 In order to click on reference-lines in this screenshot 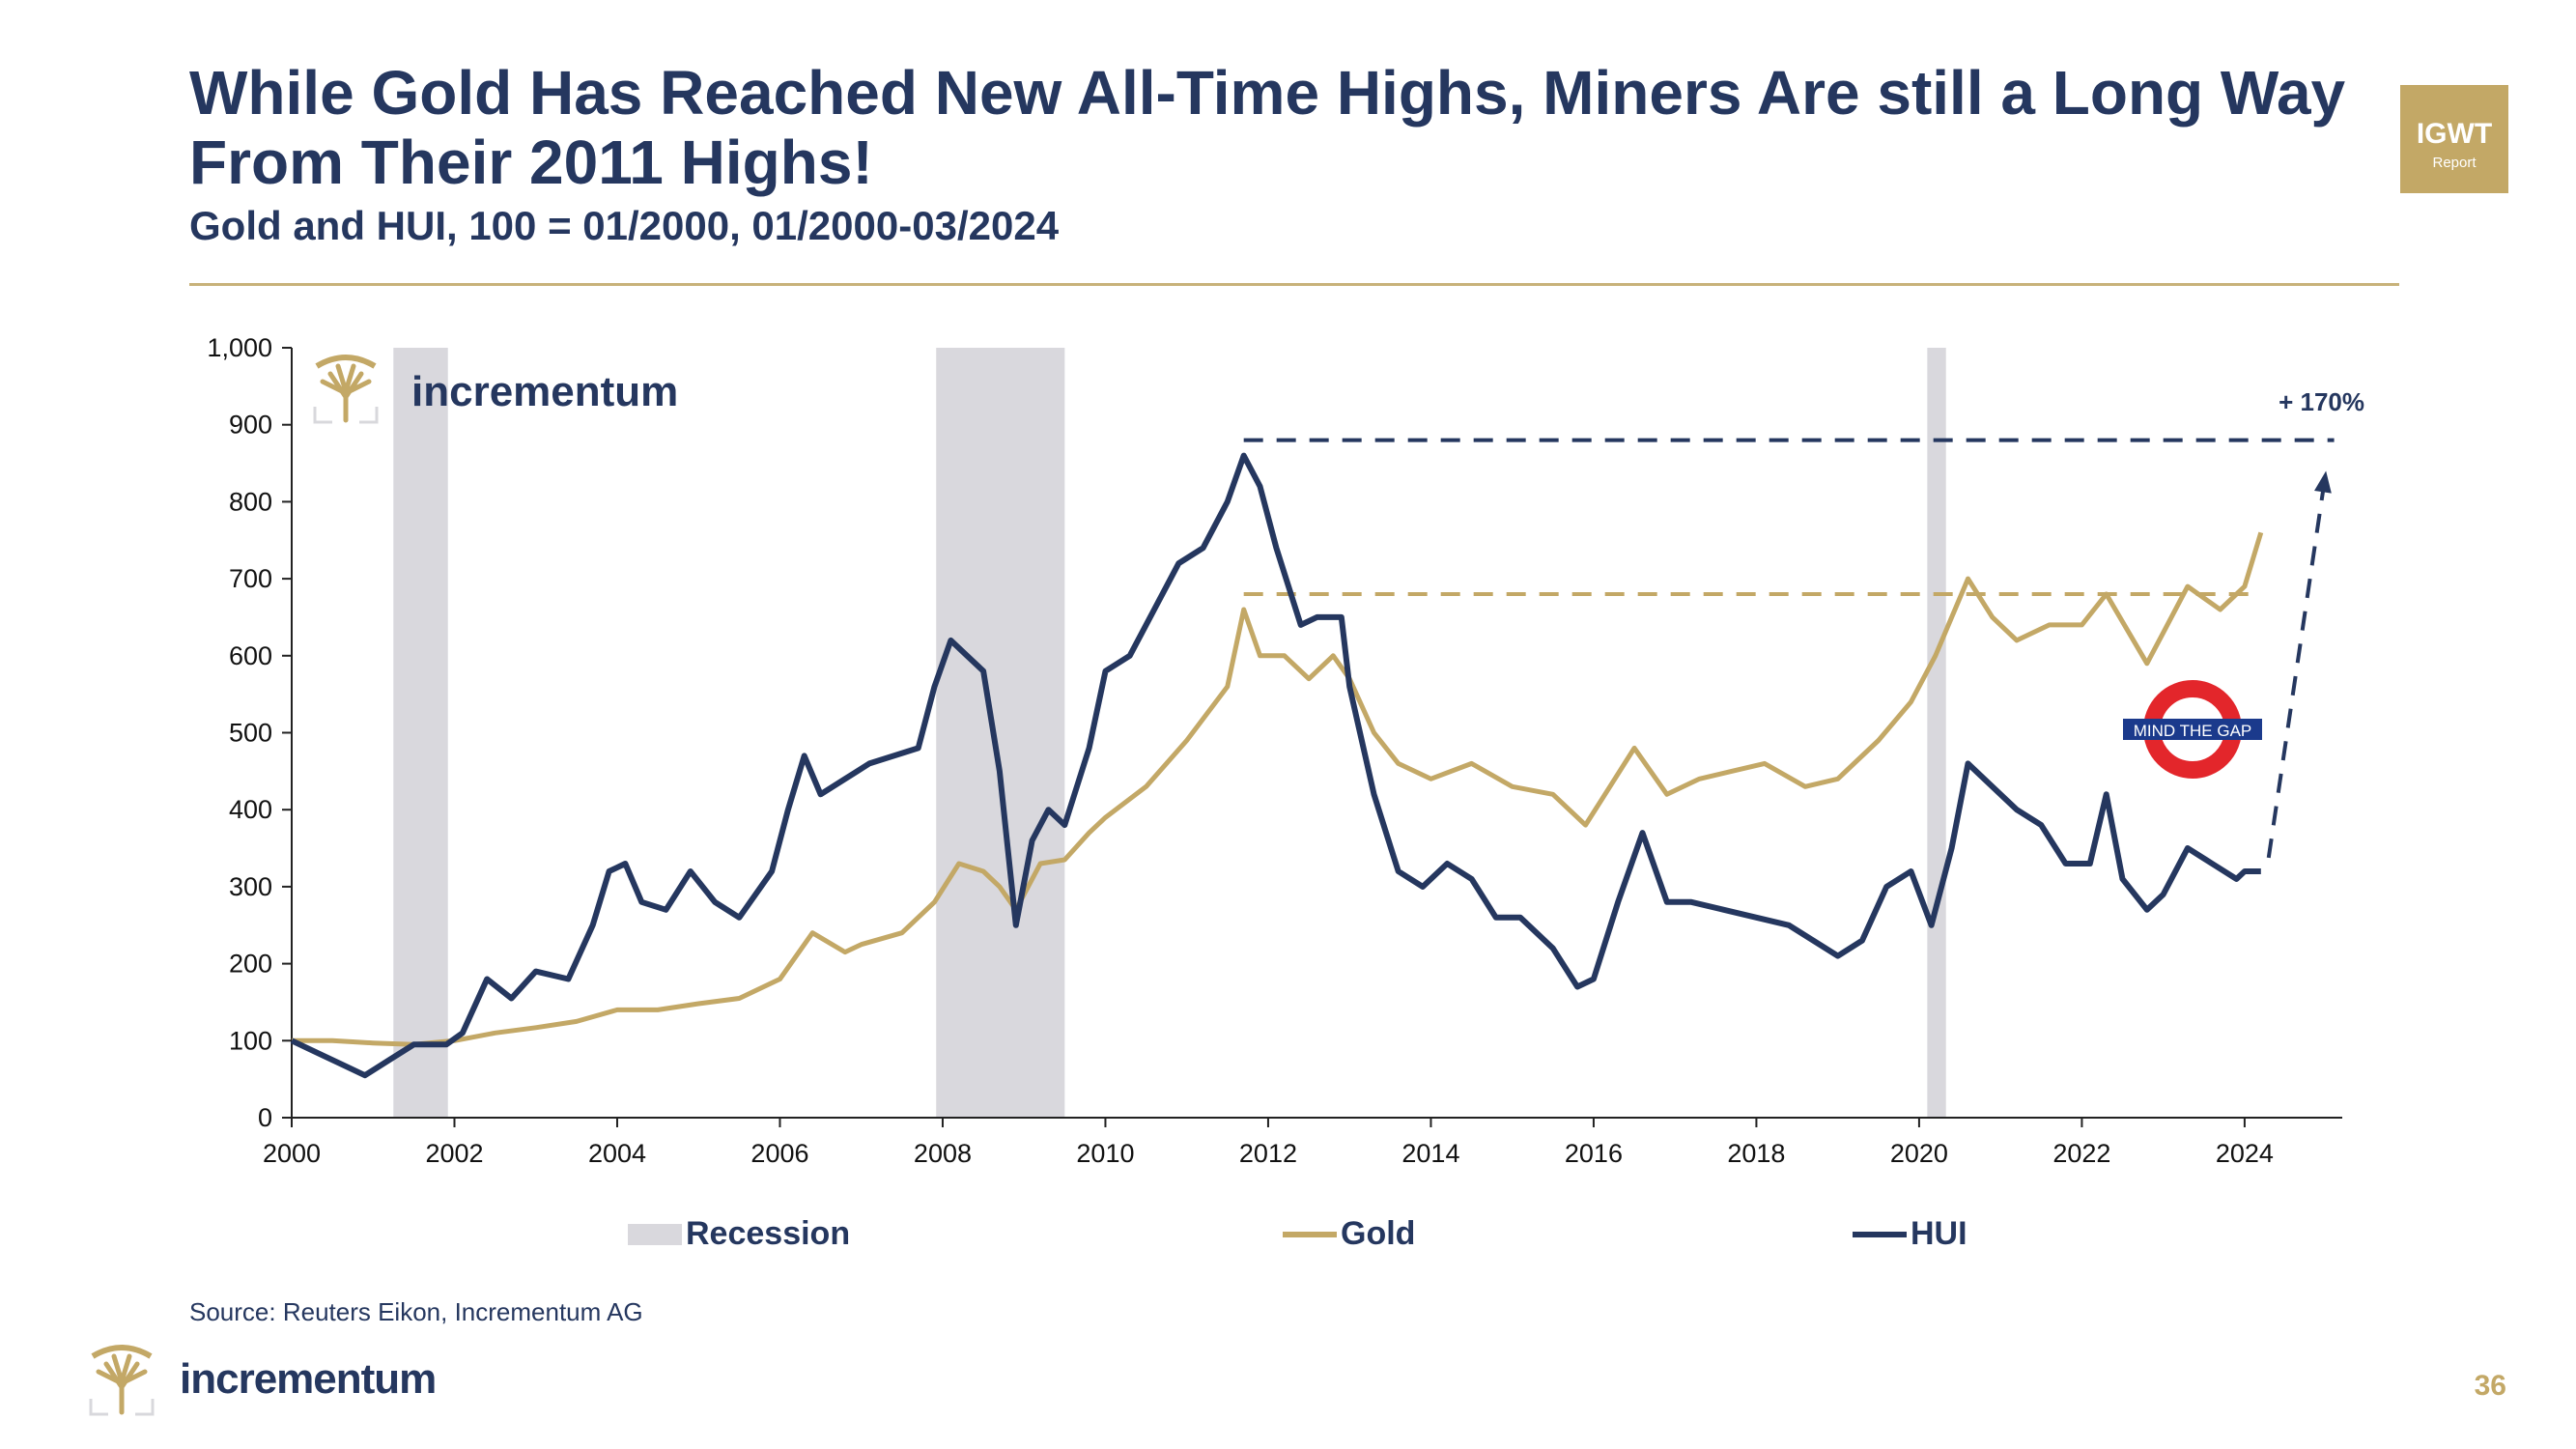, I will do `click(1789, 648)`.